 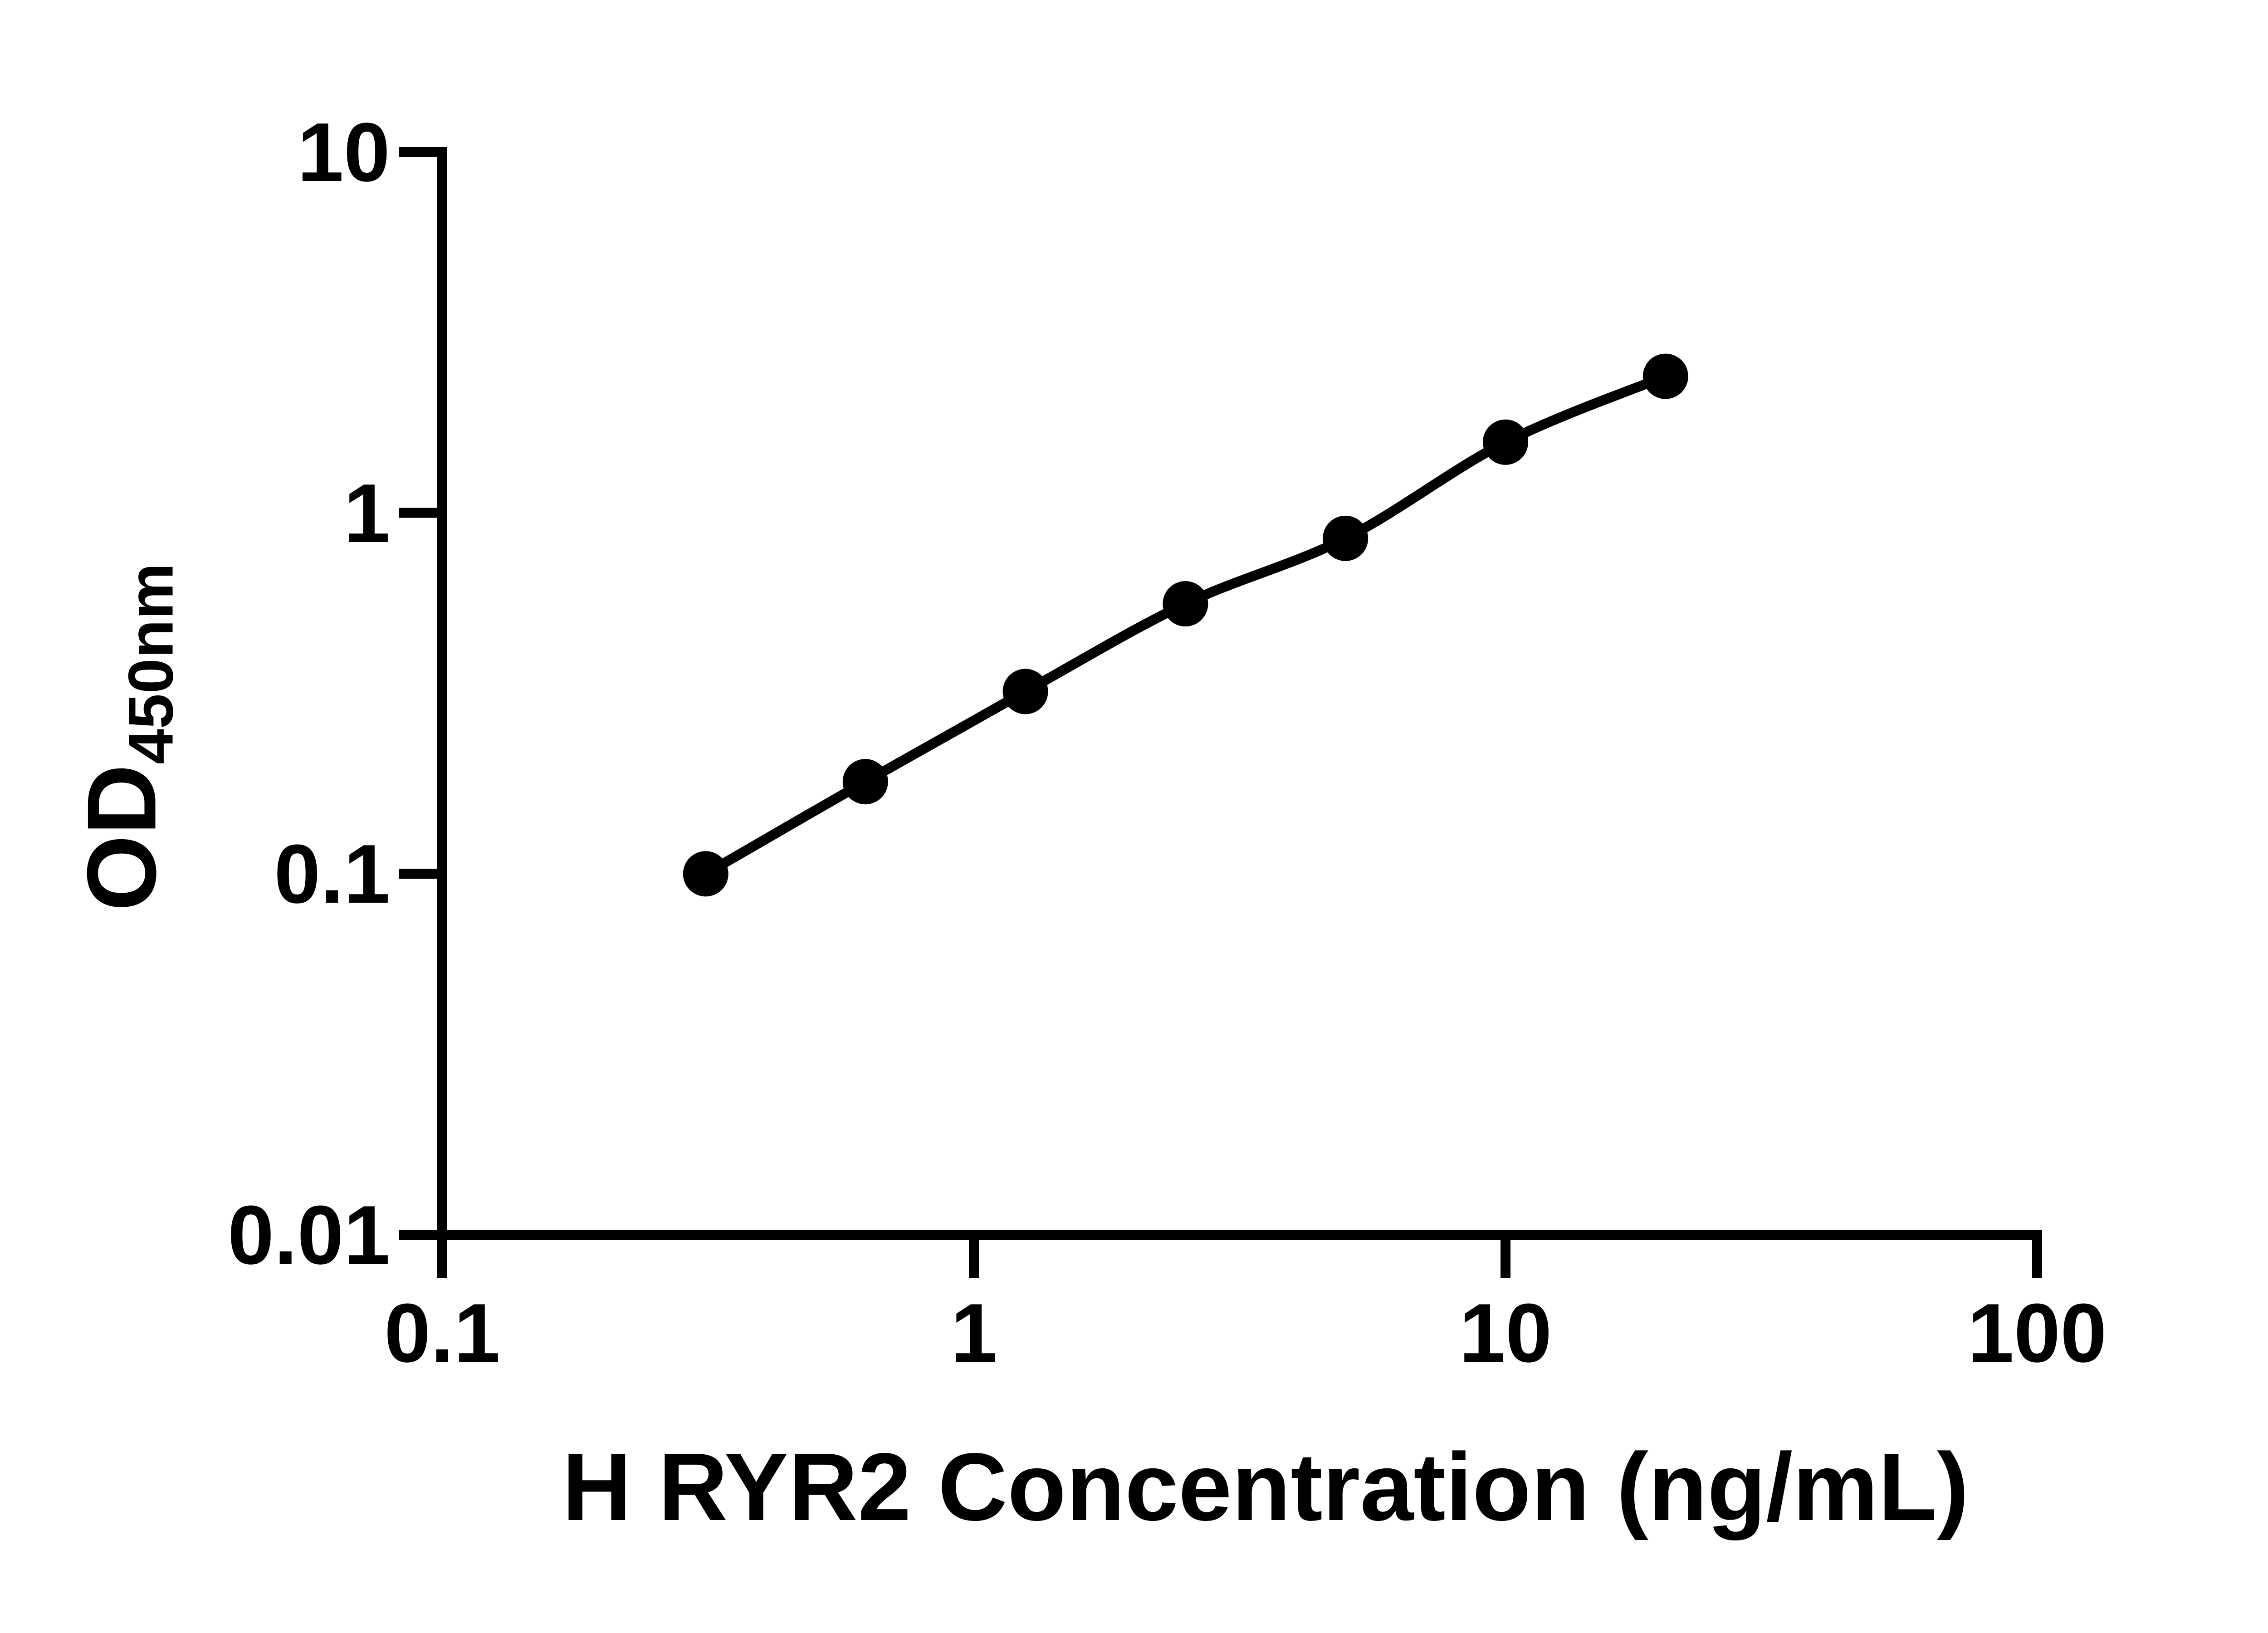 I want to click on y-axis-title-subscript: 450nm, so click(x=150, y=663).